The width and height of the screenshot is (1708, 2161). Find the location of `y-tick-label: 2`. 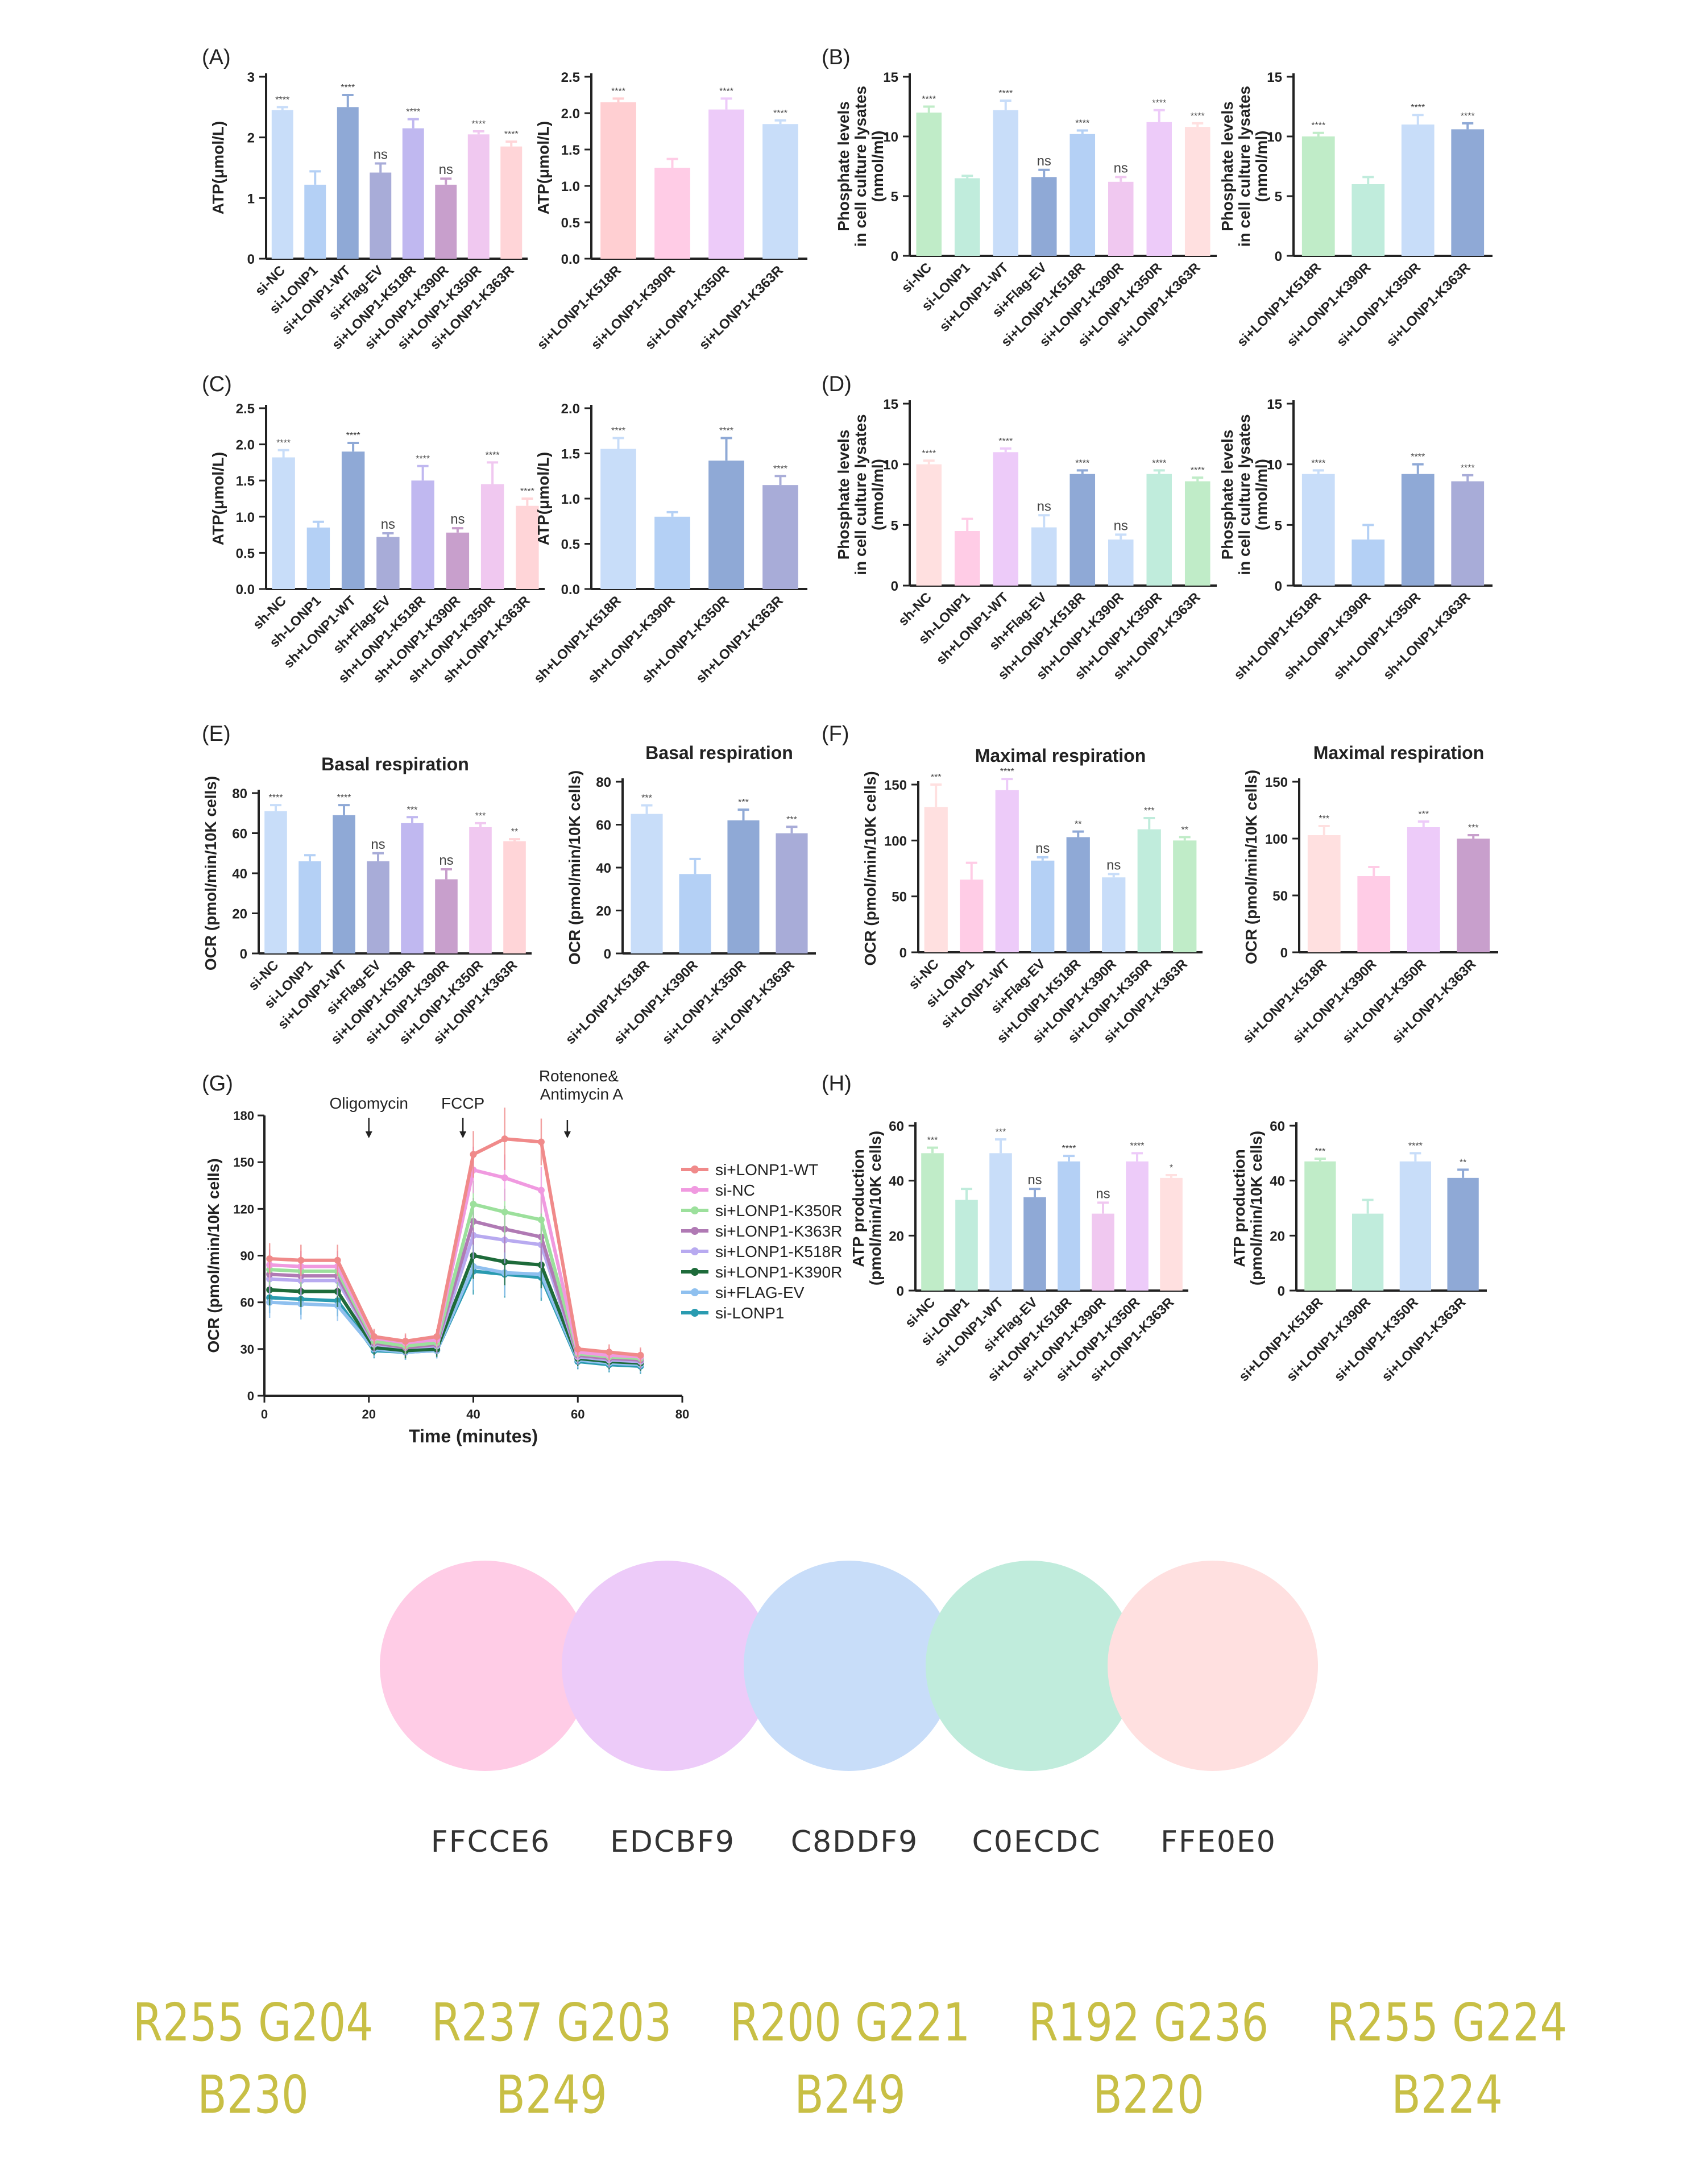

y-tick-label: 2 is located at coordinates (251, 138).